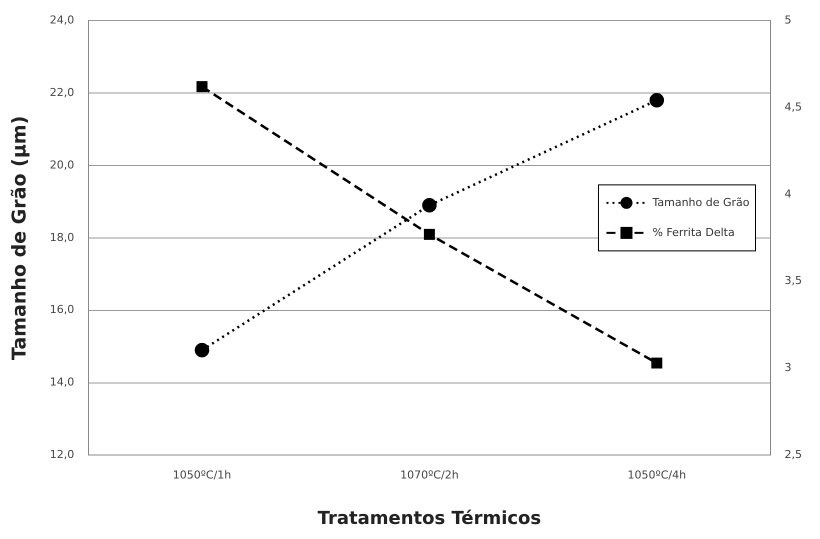 This screenshot has width=820, height=539. What do you see at coordinates (62, 455) in the screenshot?
I see `y-tick-label: 12,0` at bounding box center [62, 455].